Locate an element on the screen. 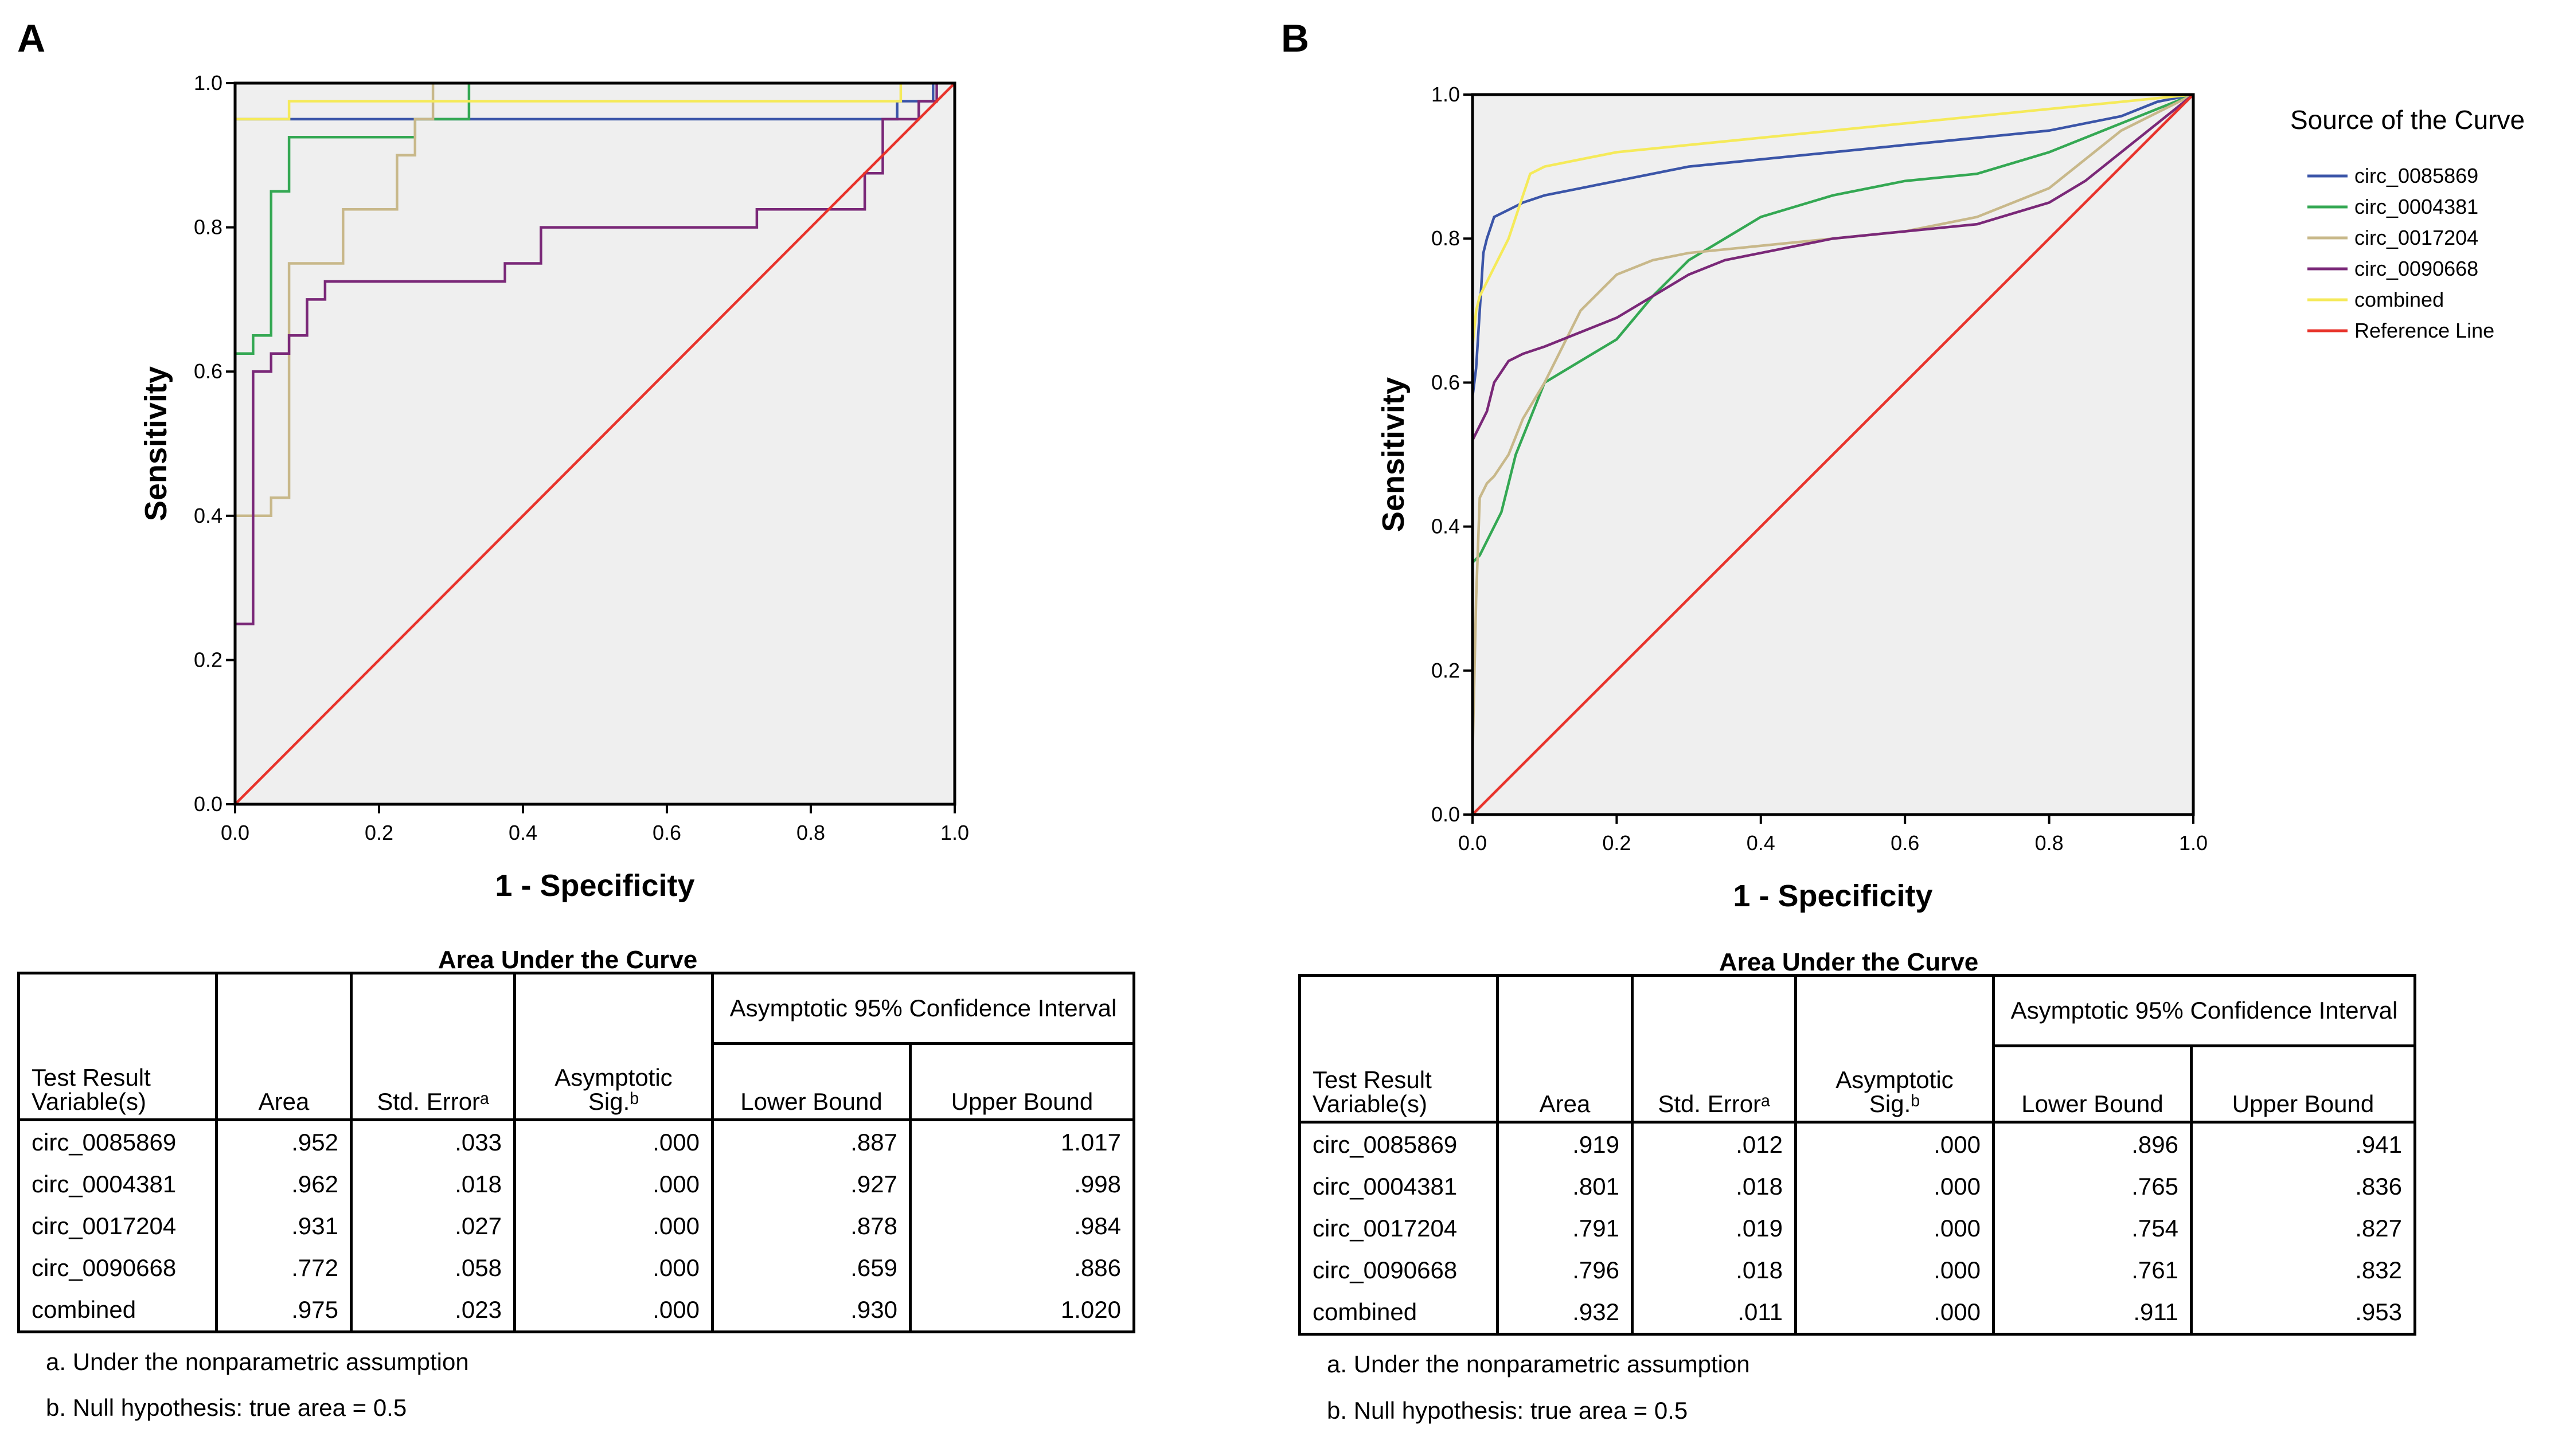  table-cell: .791 is located at coordinates (1565, 1228).